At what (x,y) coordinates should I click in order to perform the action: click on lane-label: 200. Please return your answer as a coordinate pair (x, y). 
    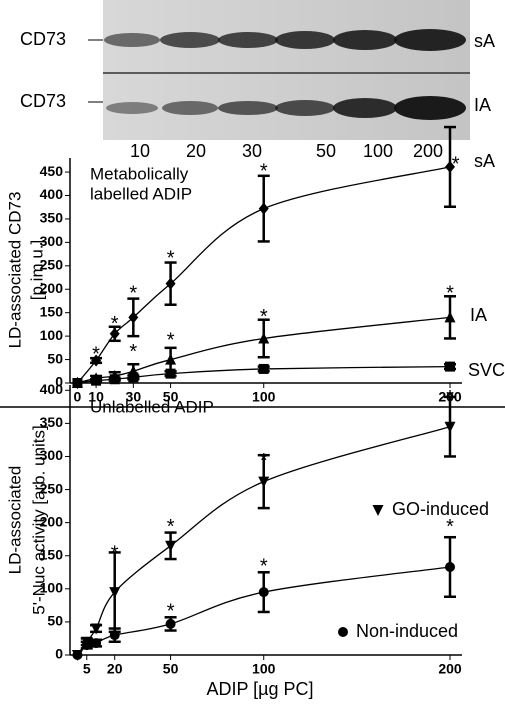
    Looking at the image, I should click on (428, 151).